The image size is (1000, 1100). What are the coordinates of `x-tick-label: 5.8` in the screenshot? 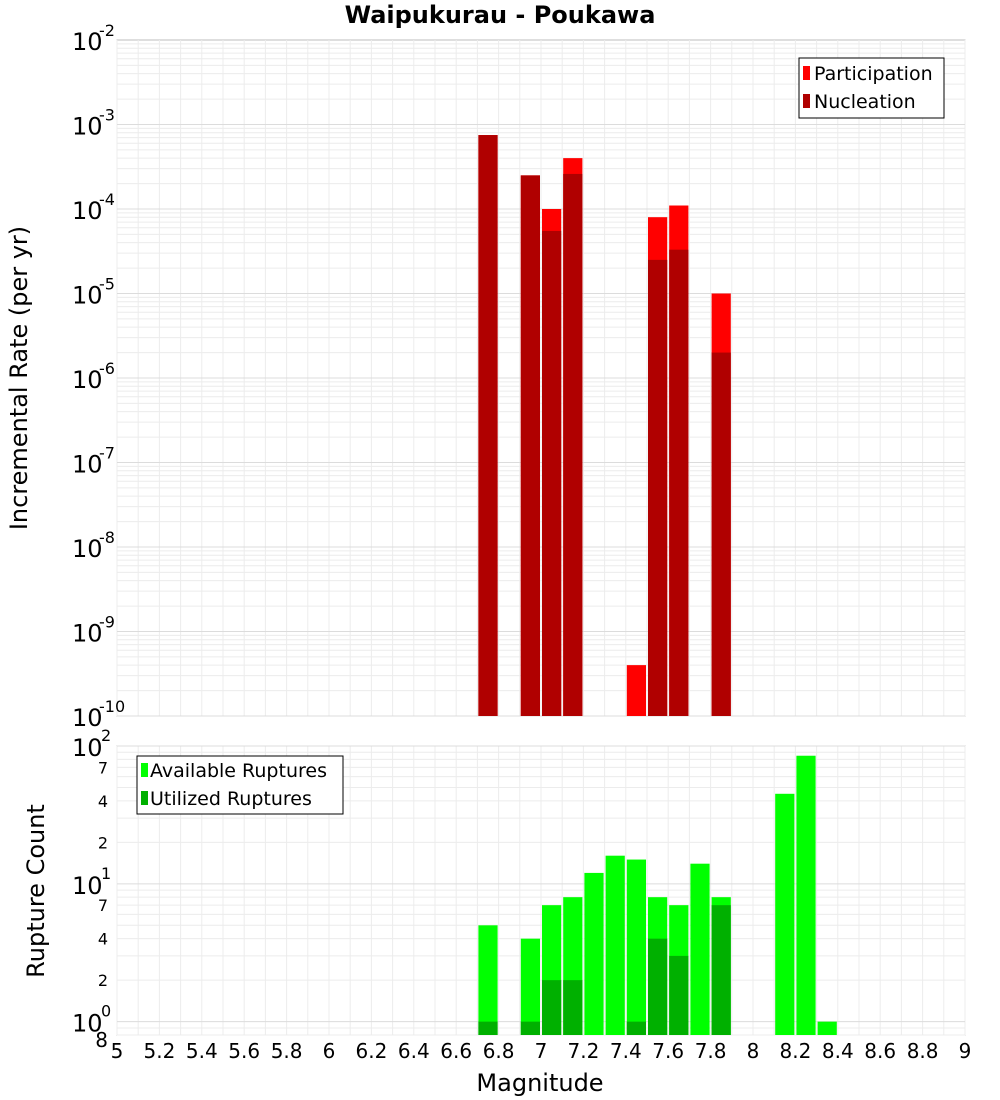 It's located at (287, 1051).